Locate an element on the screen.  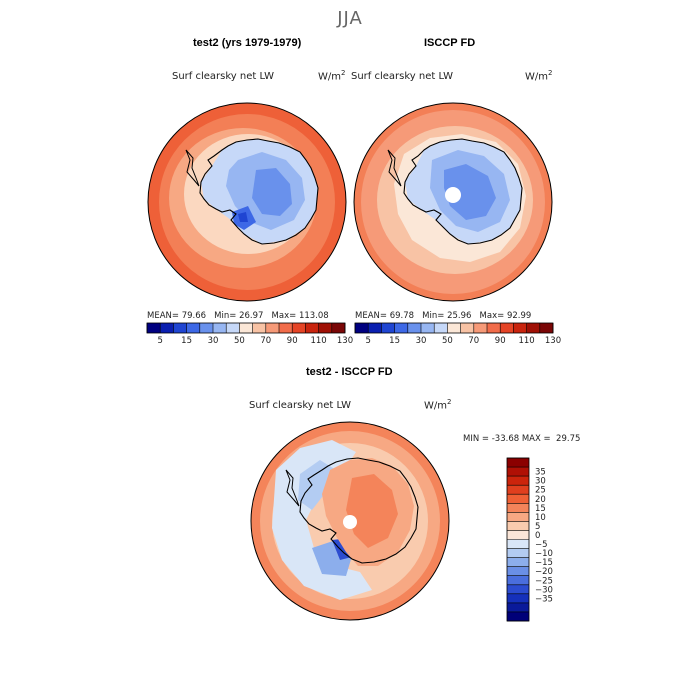
colorbar-3-tick-label: 0 is located at coordinates (537, 536).